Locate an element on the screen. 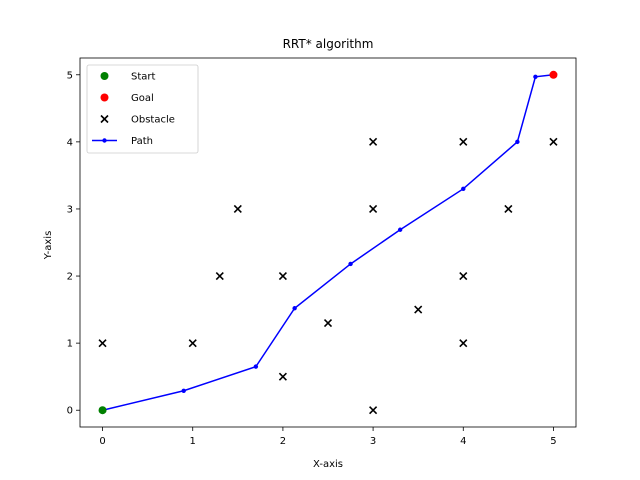  x-tick-label: 2 is located at coordinates (283, 441).